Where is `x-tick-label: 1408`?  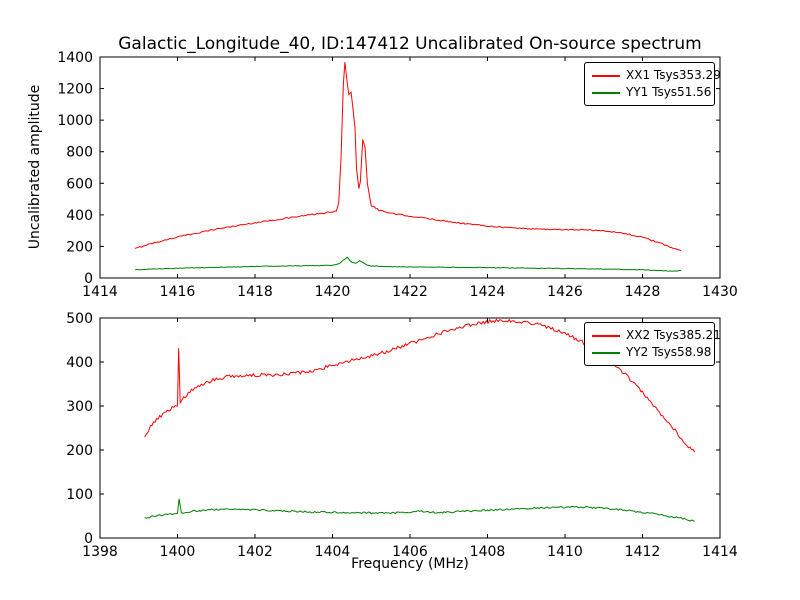
x-tick-label: 1408 is located at coordinates (488, 552).